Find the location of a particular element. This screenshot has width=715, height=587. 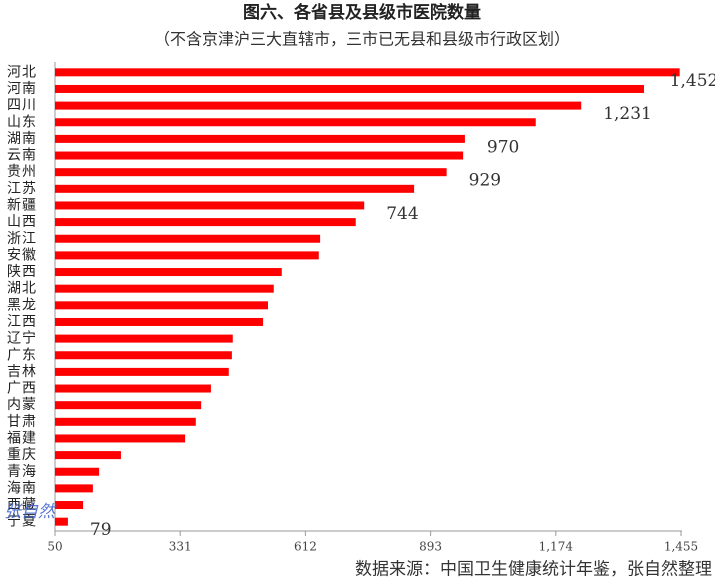

y-tick-label: 黑龙 is located at coordinates (22, 305).